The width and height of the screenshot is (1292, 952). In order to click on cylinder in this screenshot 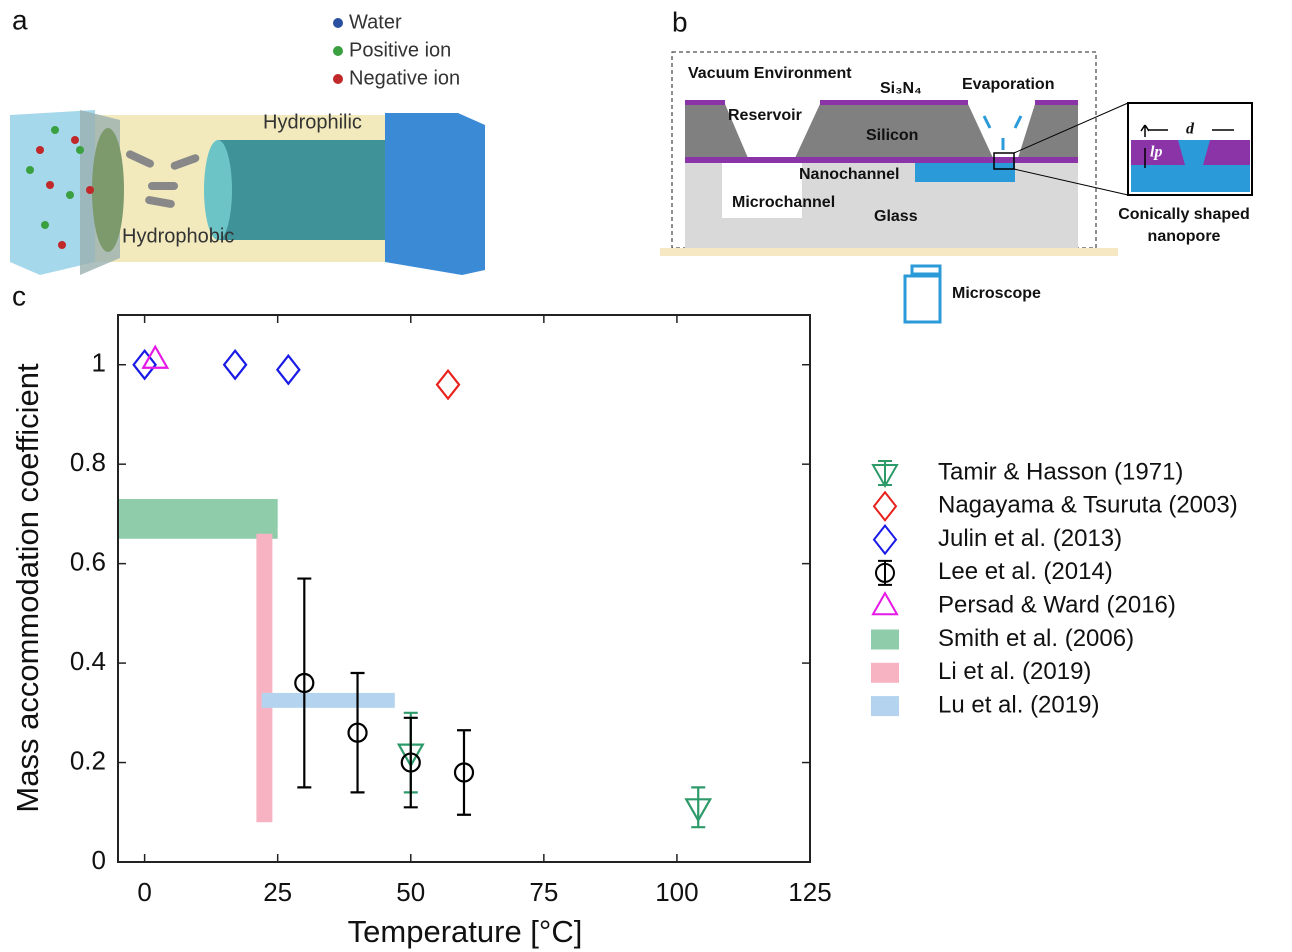, I will do `click(304, 190)`.